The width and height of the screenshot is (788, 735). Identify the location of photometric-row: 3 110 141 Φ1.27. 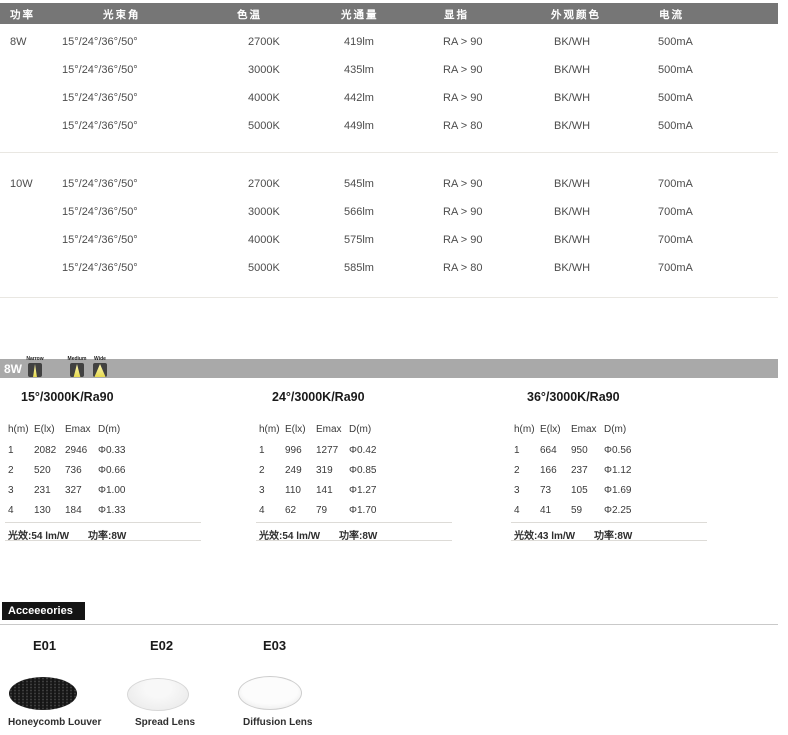
(356, 491).